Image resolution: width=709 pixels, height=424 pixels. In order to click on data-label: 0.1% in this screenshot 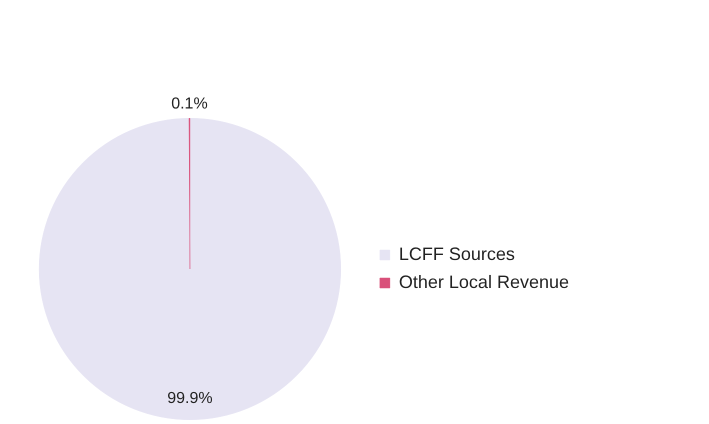, I will do `click(189, 104)`.